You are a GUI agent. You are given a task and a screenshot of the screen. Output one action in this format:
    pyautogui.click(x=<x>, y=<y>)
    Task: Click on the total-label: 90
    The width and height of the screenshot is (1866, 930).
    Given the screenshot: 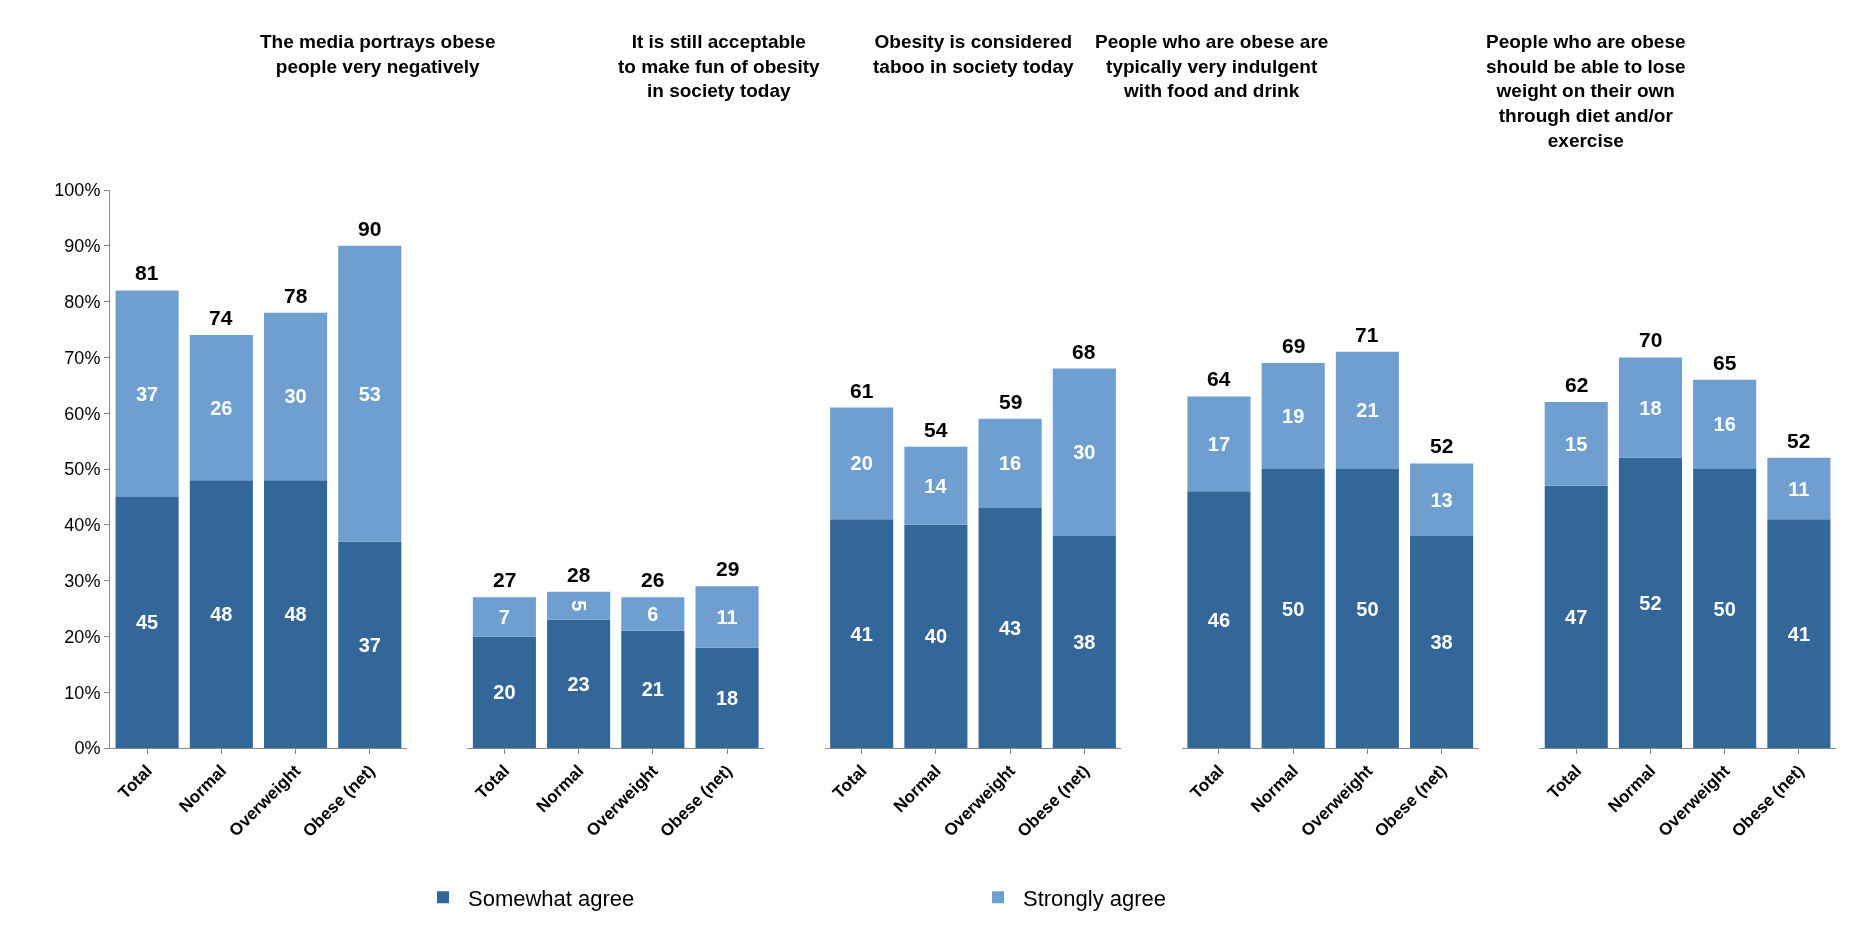 What is the action you would take?
    pyautogui.click(x=370, y=228)
    